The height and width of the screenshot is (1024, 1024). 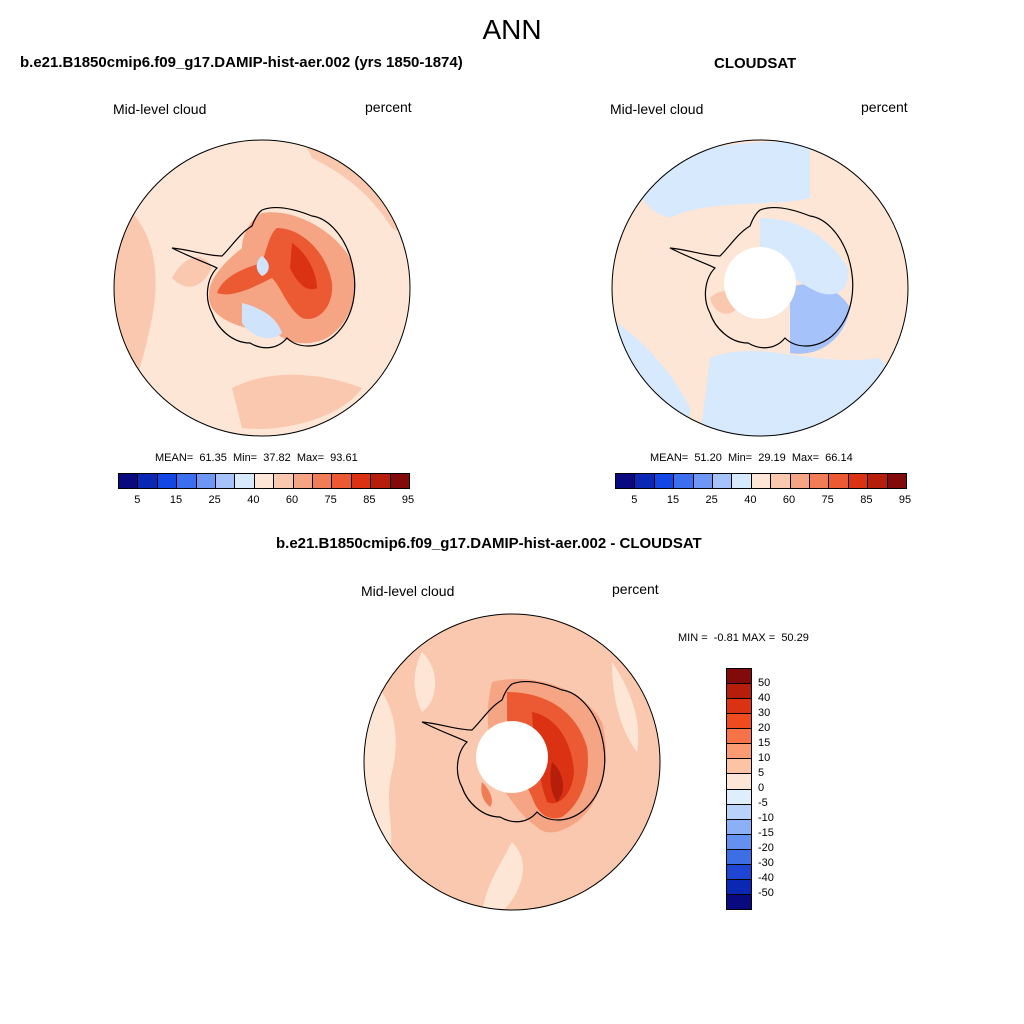 What do you see at coordinates (766, 848) in the screenshot?
I see `colorbar-tick-label: -20` at bounding box center [766, 848].